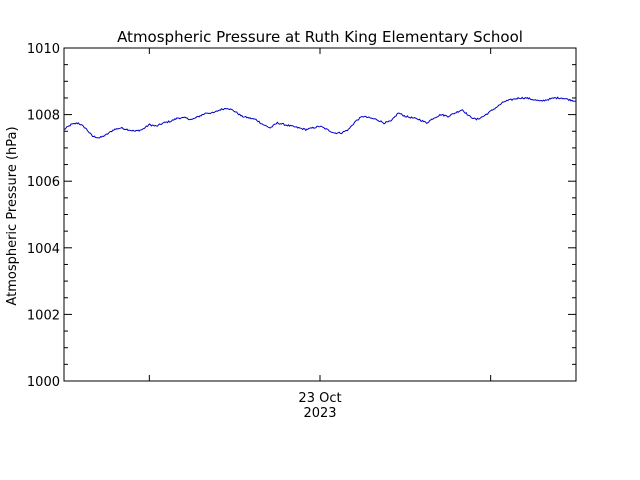  I want to click on x-tick-label-year: 2023, so click(319, 413).